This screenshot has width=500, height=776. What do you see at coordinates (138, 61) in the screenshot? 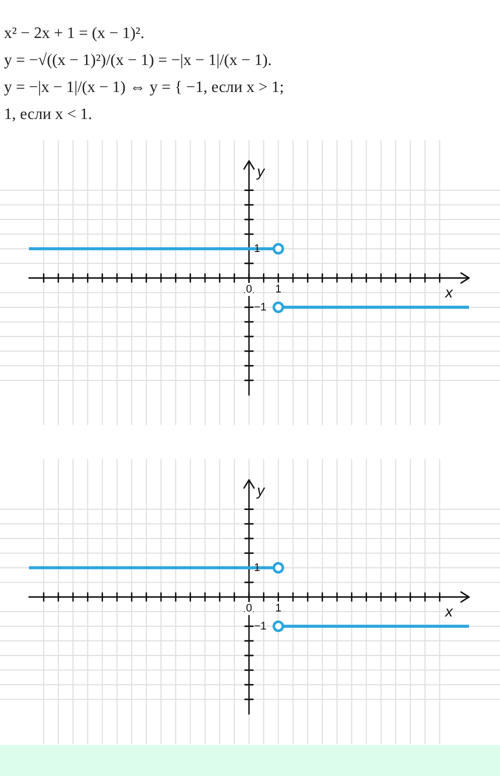
I see `text: y = −√((x − 1)²)/(x − 1) = −|x − 1|/(x − 1).` at bounding box center [138, 61].